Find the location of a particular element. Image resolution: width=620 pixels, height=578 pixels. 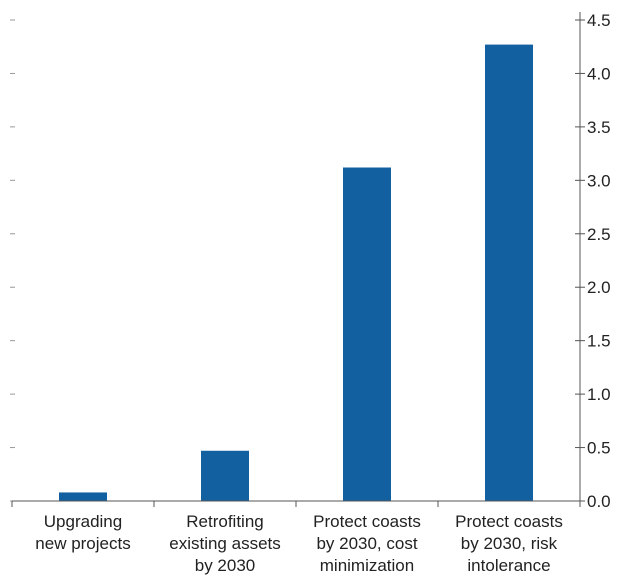

x-category-label-line: by 2030, risk is located at coordinates (509, 543).